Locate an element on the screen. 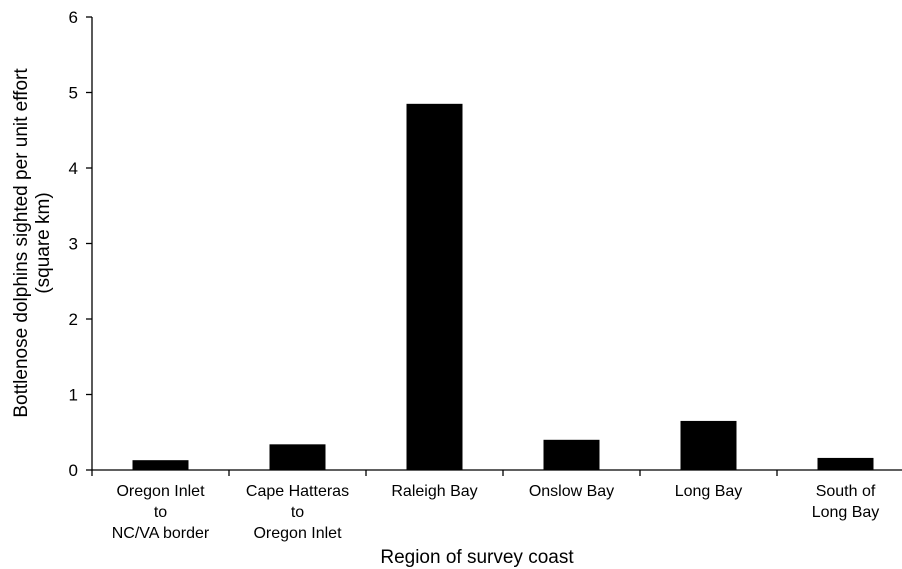  x-category-label: Raleigh Bay is located at coordinates (434, 491).